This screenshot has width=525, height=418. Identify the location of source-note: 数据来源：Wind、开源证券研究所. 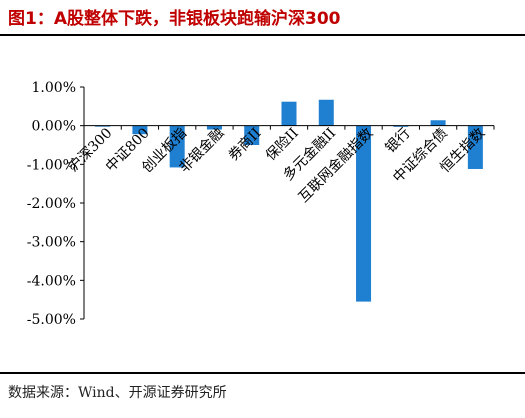
(117, 393).